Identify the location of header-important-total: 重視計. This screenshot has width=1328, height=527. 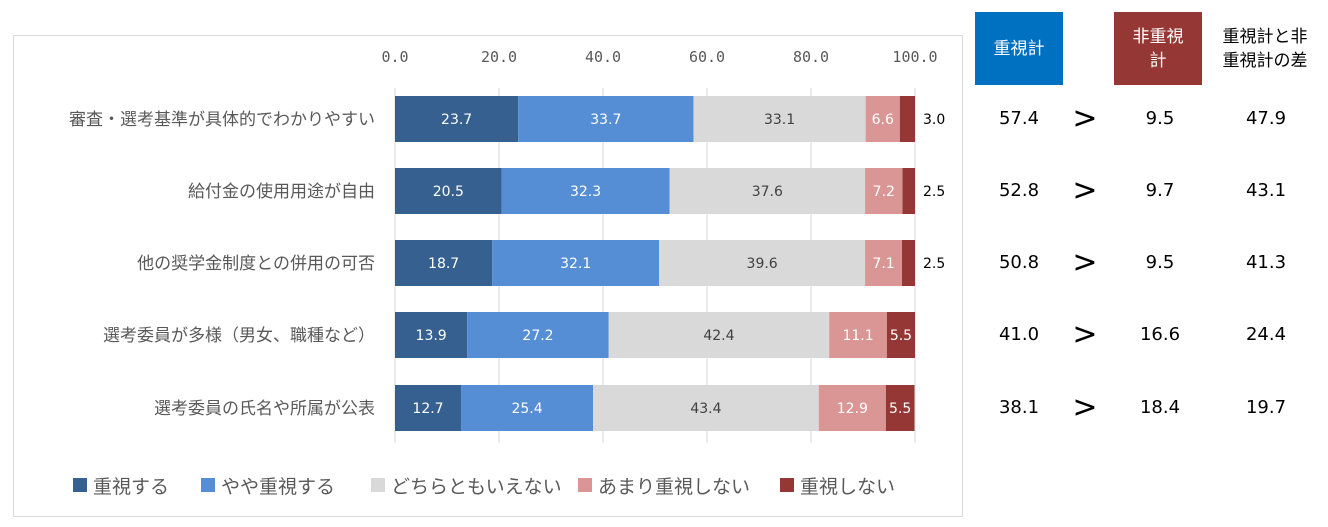
(1019, 48).